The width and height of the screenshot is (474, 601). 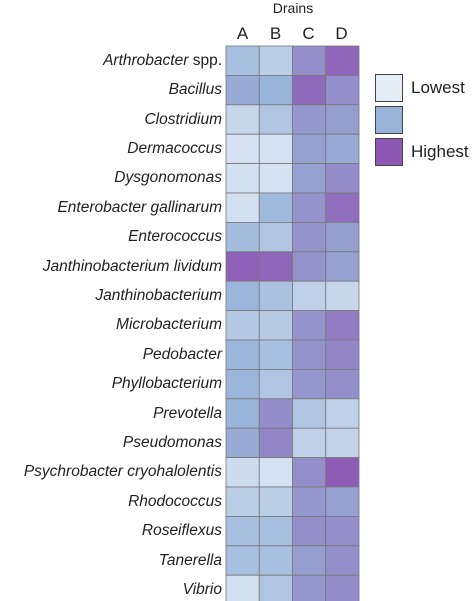 I want to click on row-label-name: Phyllobacterium, so click(x=166, y=384).